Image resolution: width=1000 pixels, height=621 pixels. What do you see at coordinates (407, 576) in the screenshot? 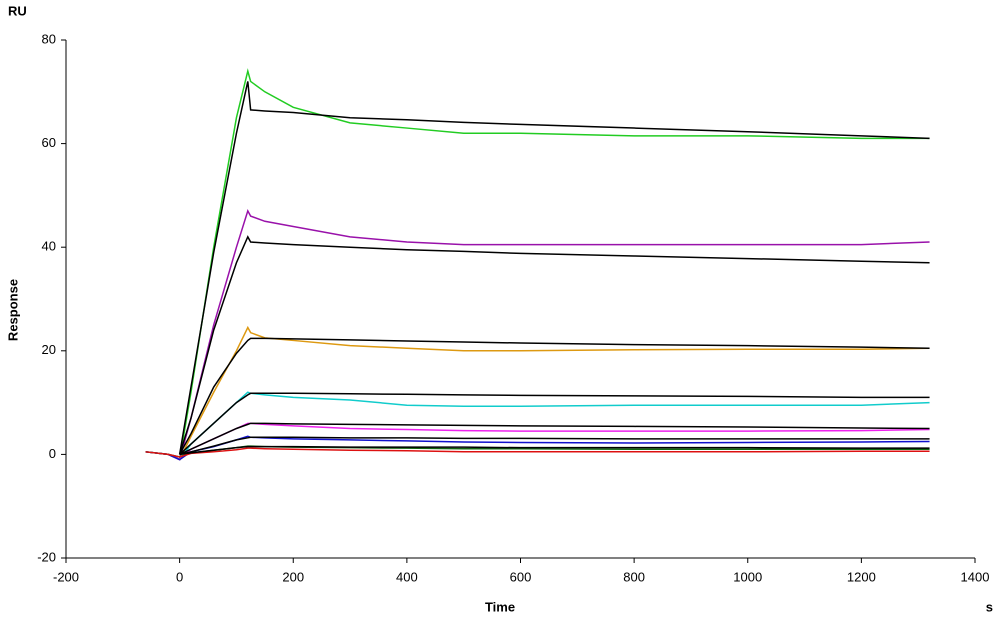
I see `x-tick-label: 400` at bounding box center [407, 576].